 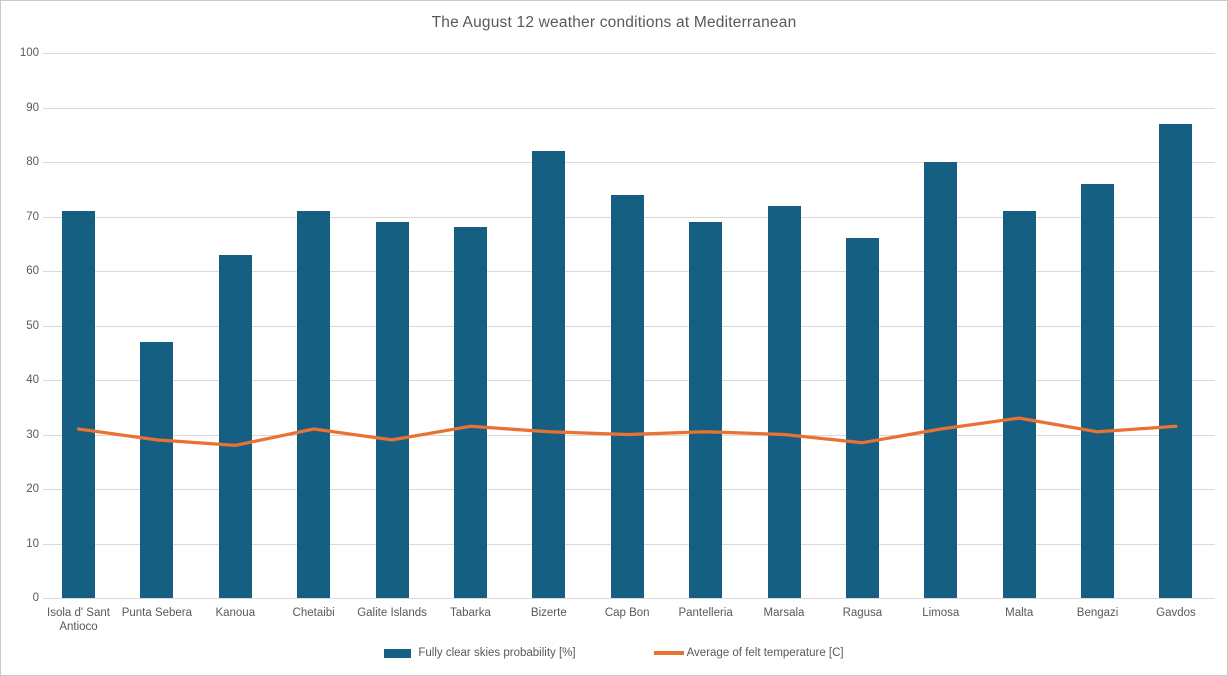 What do you see at coordinates (1176, 613) in the screenshot?
I see `x-axis-category-label: Gavdos` at bounding box center [1176, 613].